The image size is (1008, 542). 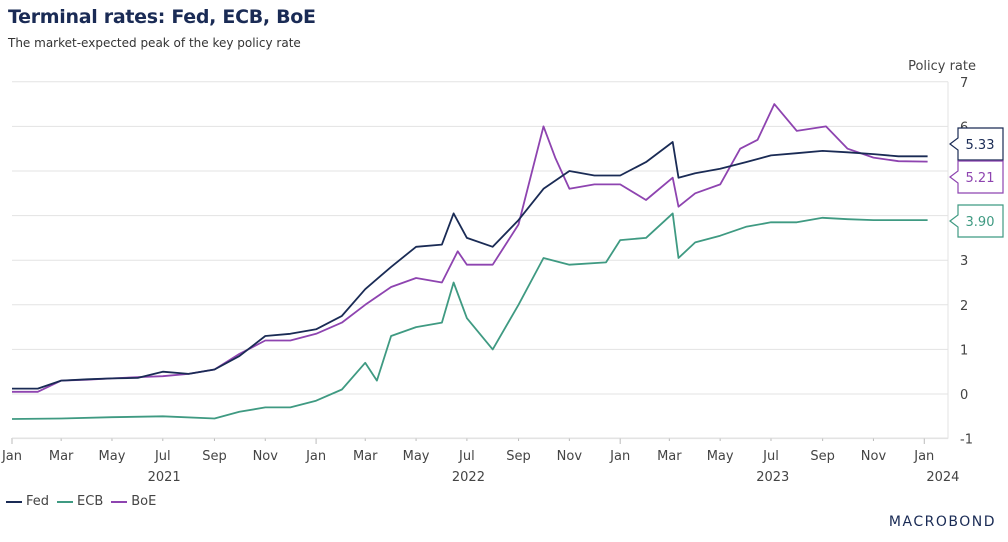 I want to click on macrobond-logo: MACROBOND, so click(x=942, y=522).